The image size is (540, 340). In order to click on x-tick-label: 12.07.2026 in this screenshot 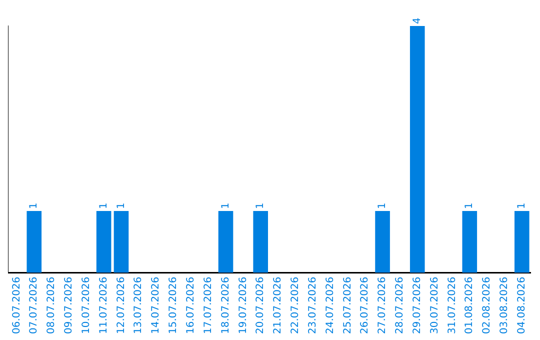, I will do `click(121, 305)`.